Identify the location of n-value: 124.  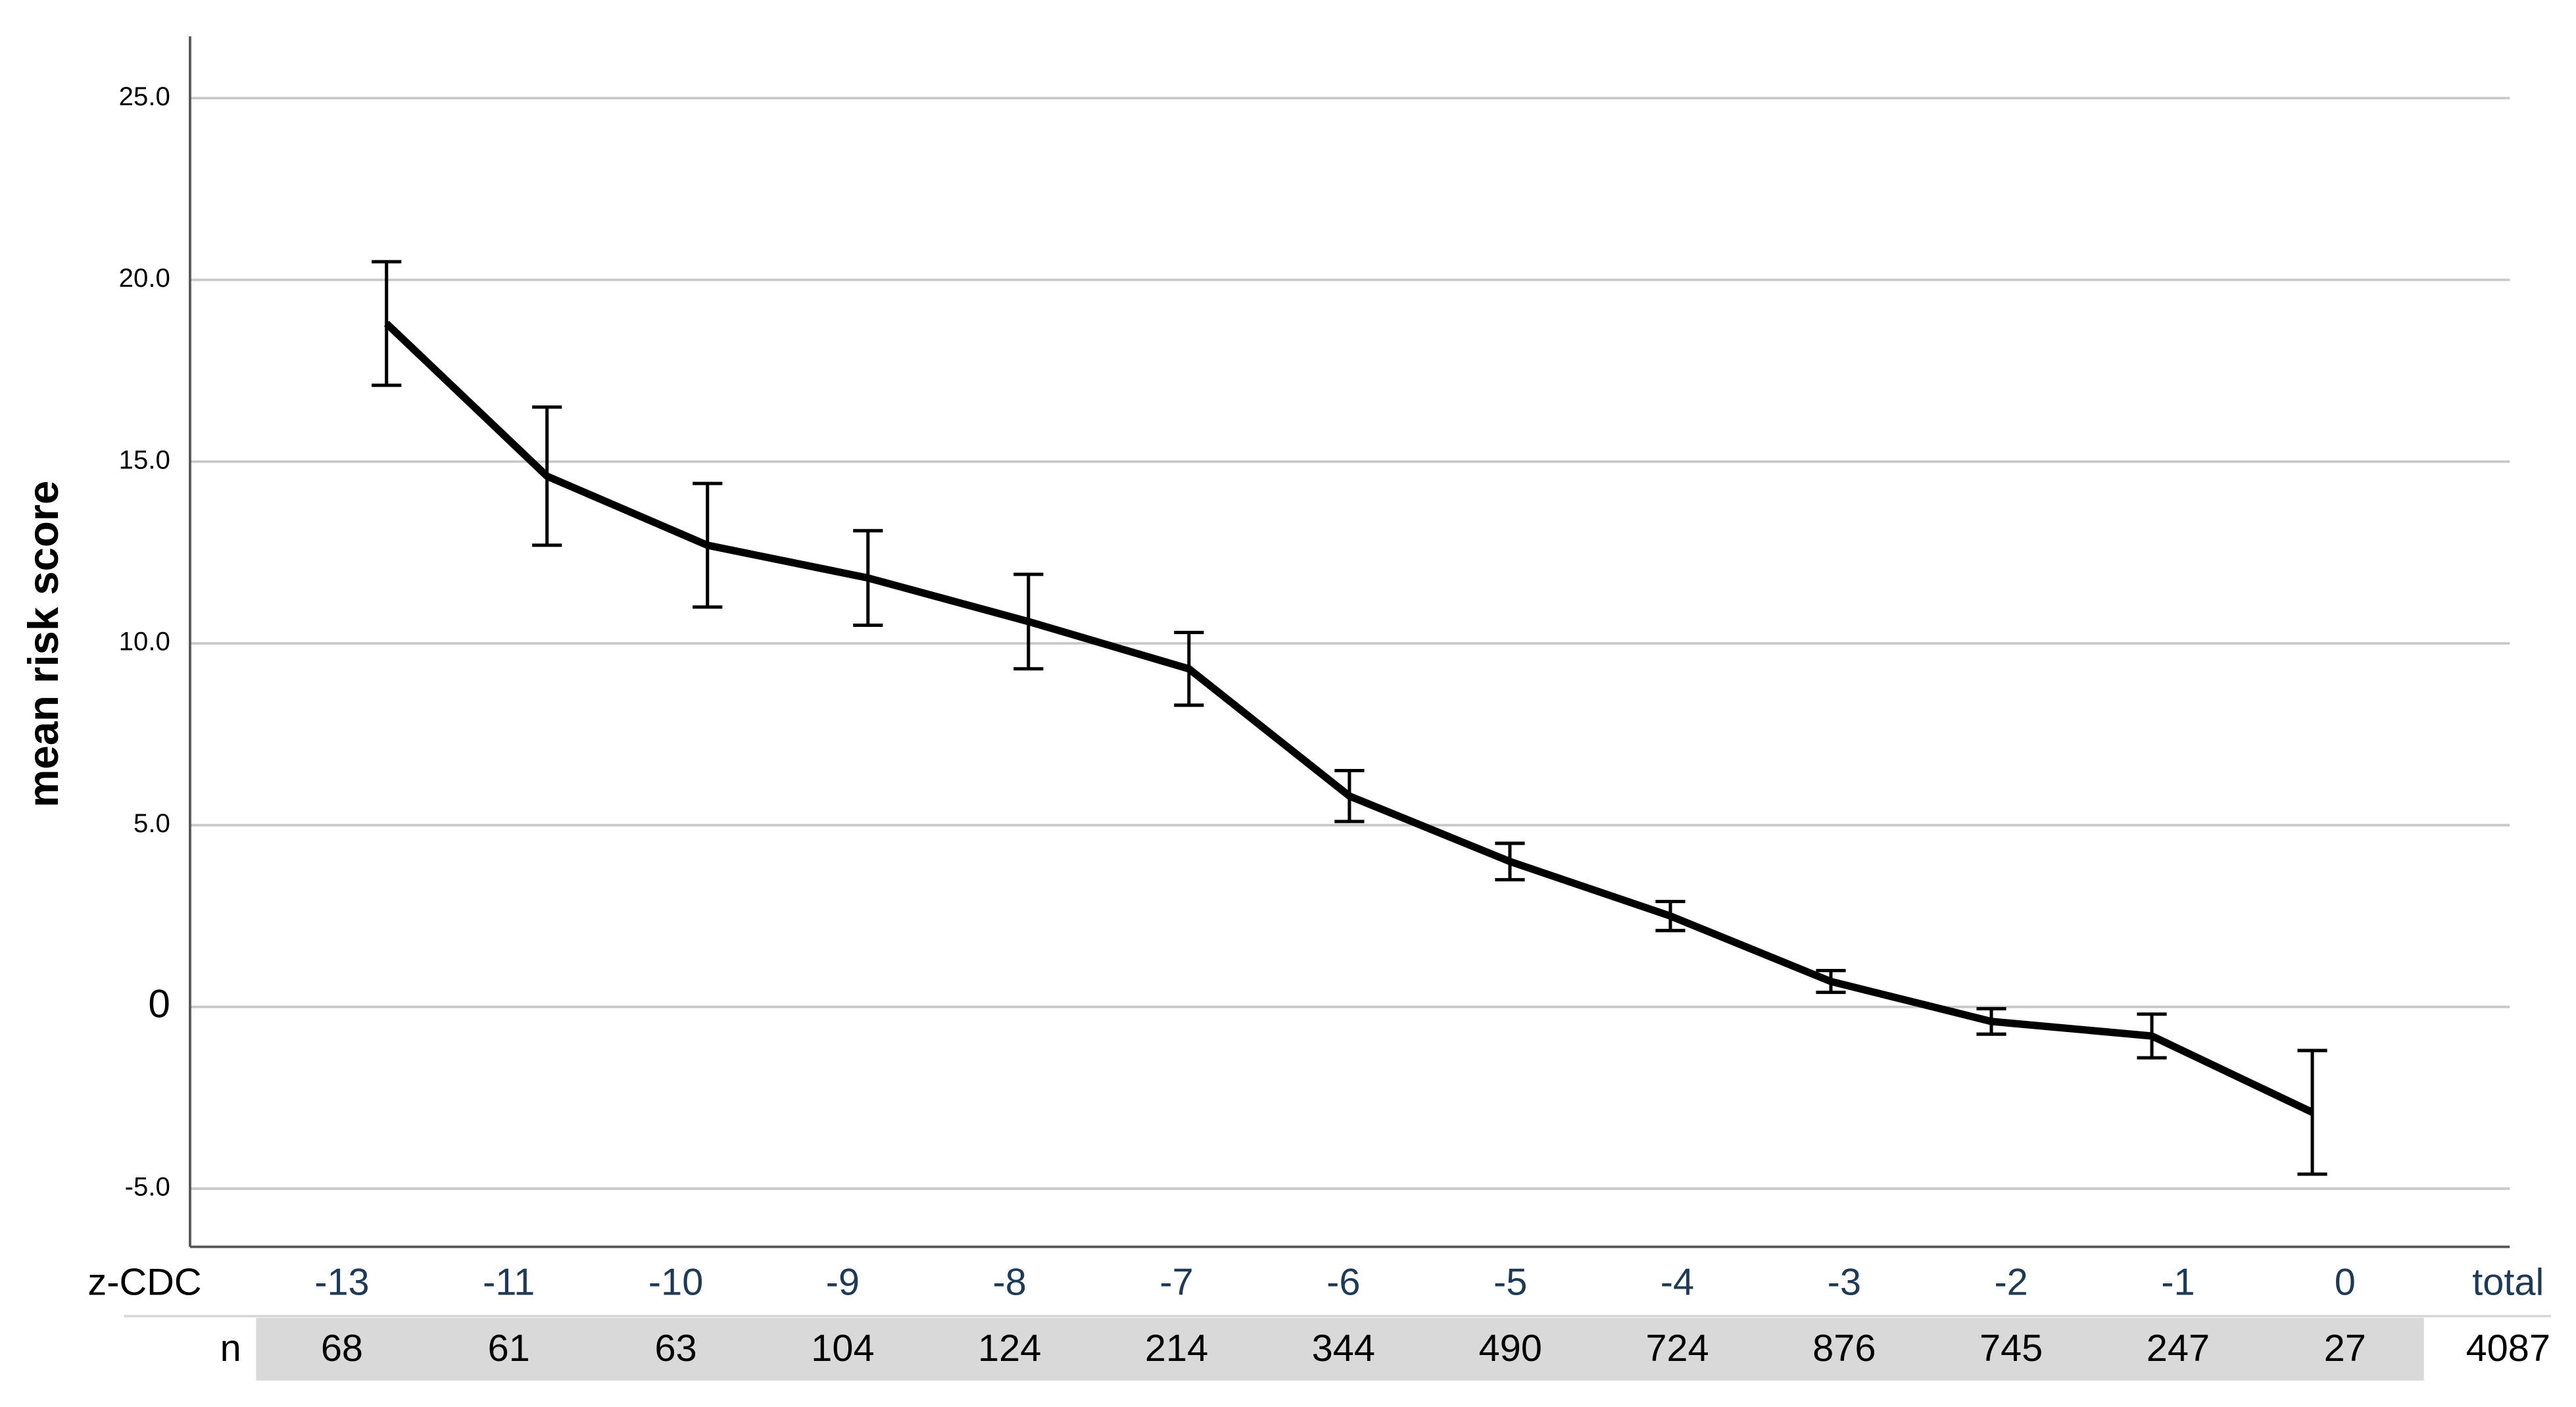
(1009, 1348).